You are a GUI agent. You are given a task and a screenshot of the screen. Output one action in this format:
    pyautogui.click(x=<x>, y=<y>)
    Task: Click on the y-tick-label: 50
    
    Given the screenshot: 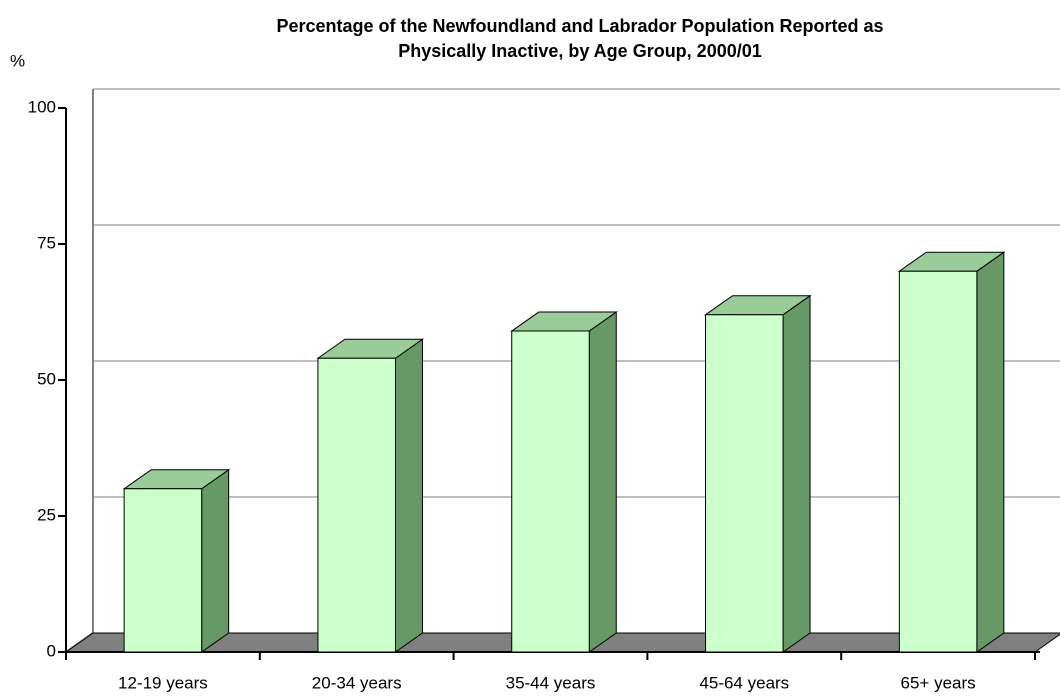 What is the action you would take?
    pyautogui.click(x=46, y=378)
    